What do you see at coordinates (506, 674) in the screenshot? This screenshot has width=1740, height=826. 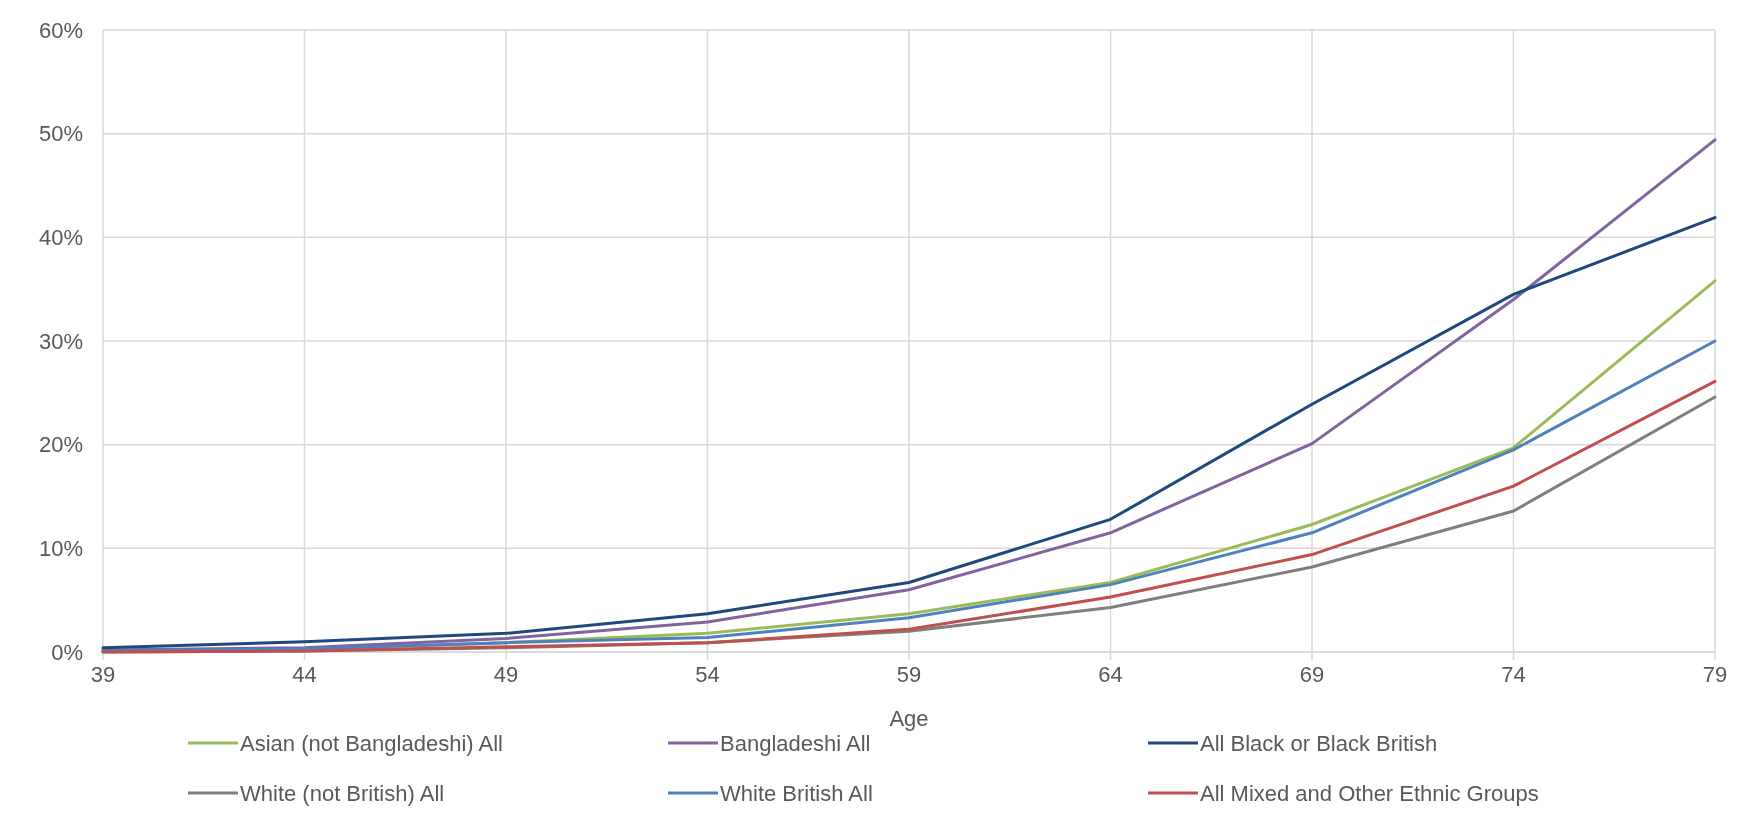 I see `x-tick-label: 49` at bounding box center [506, 674].